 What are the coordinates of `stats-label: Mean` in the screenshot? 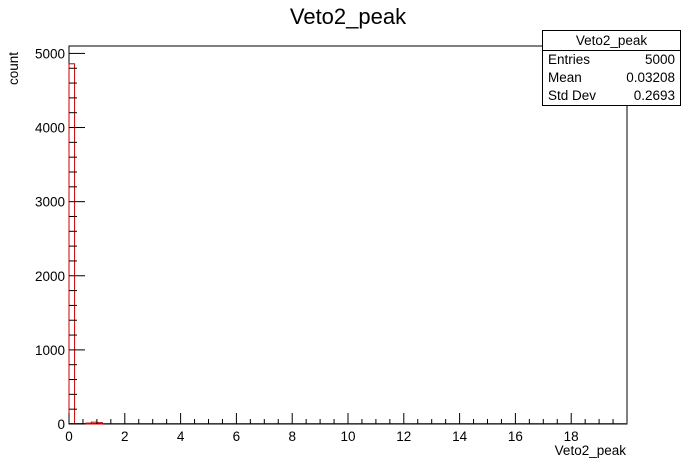 It's located at (565, 77).